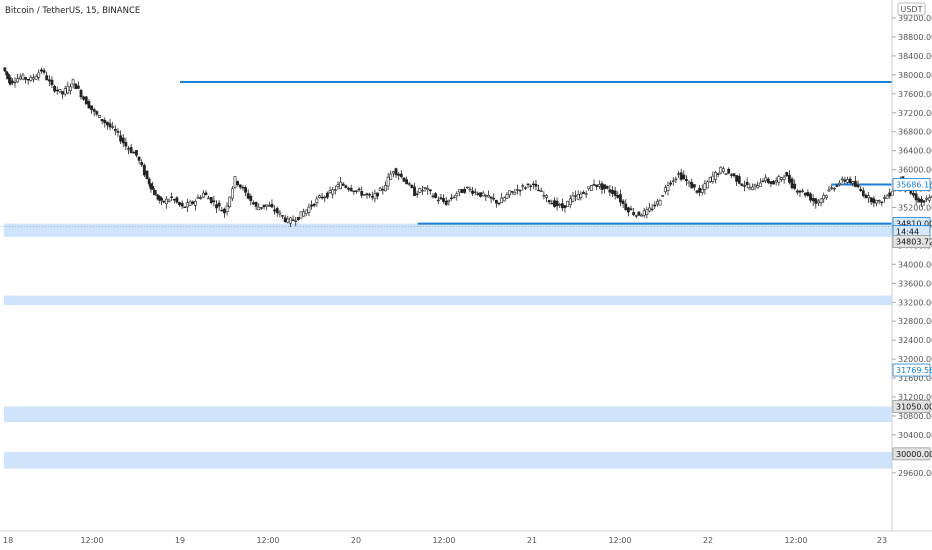  I want to click on time-tick-label: 23, so click(882, 540).